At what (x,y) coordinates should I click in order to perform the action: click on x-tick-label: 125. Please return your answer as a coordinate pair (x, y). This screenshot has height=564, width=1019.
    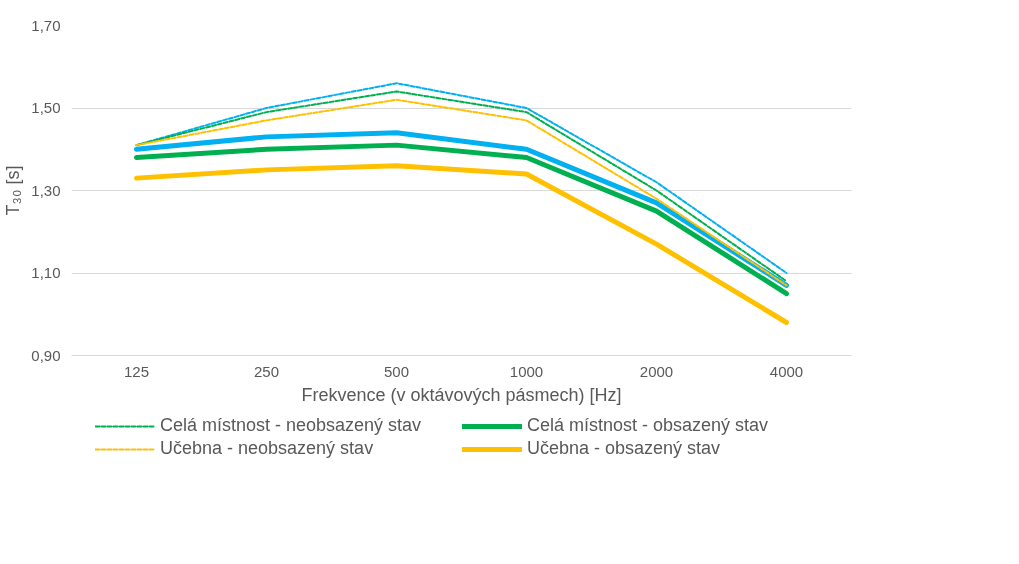
    Looking at the image, I should click on (136, 371).